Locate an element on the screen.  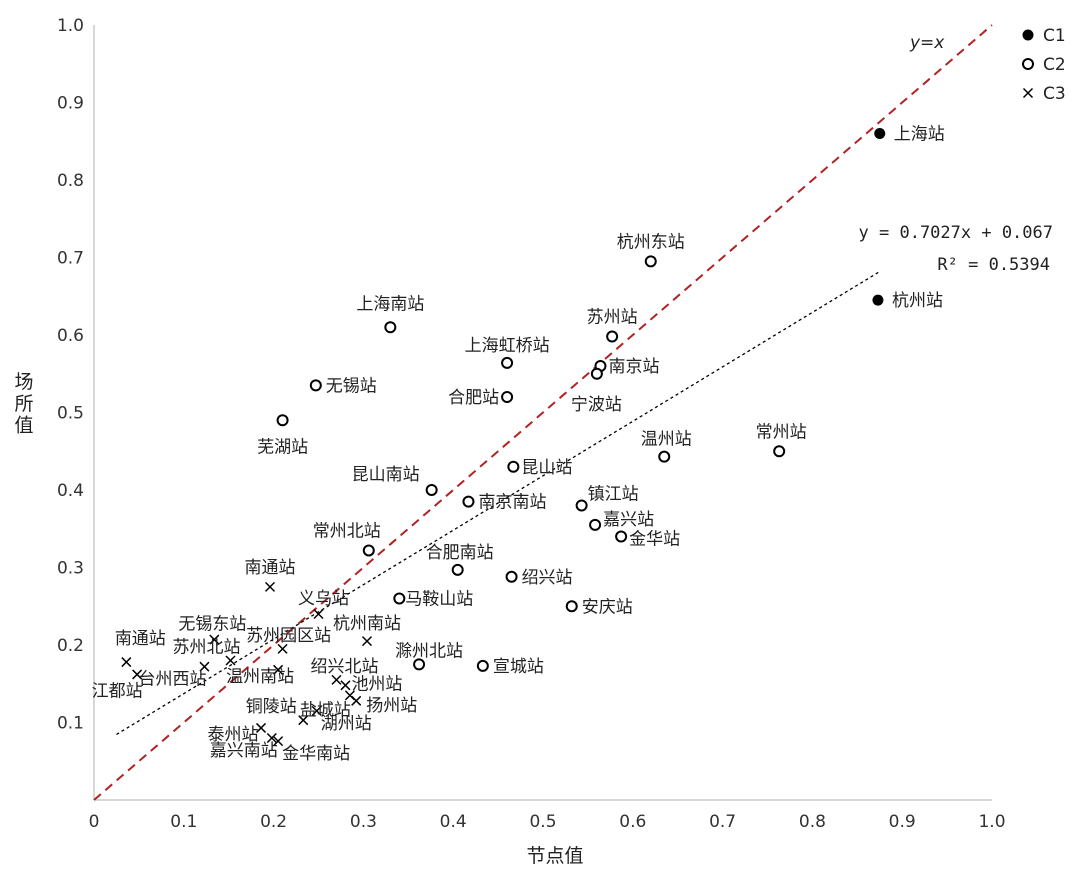
point-label: 苏州站 is located at coordinates (612, 318).